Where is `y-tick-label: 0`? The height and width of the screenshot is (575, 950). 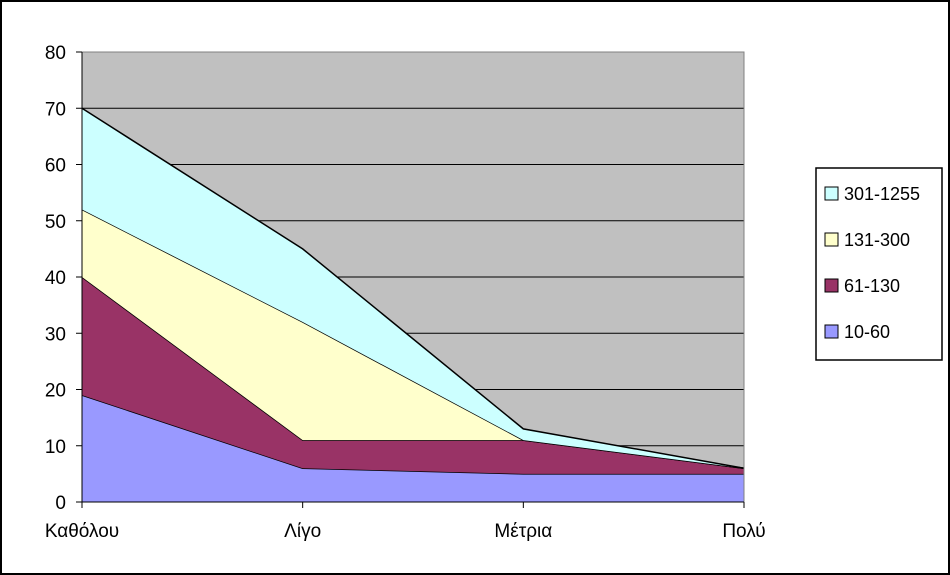 y-tick-label: 0 is located at coordinates (60, 503).